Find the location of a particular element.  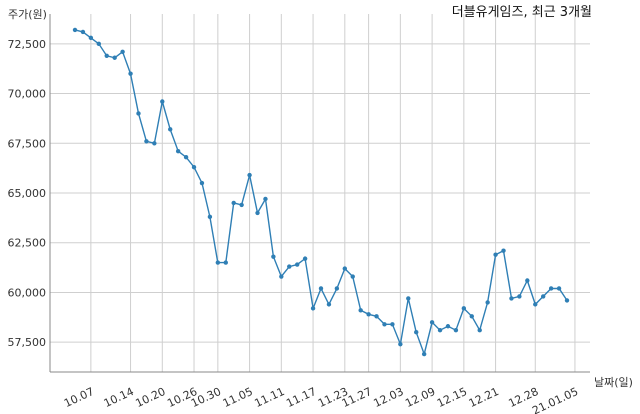

y-axis-label: 주가(원) is located at coordinates (27, 14).